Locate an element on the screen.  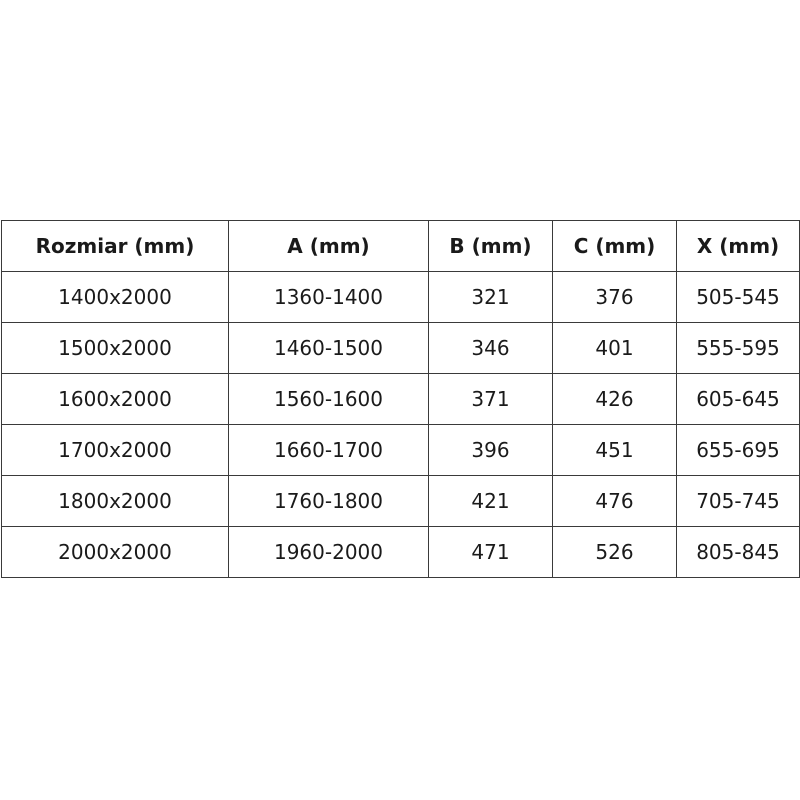
table-row: 2000x2000 1960-2000 471 526 805-845 is located at coordinates (400, 552).